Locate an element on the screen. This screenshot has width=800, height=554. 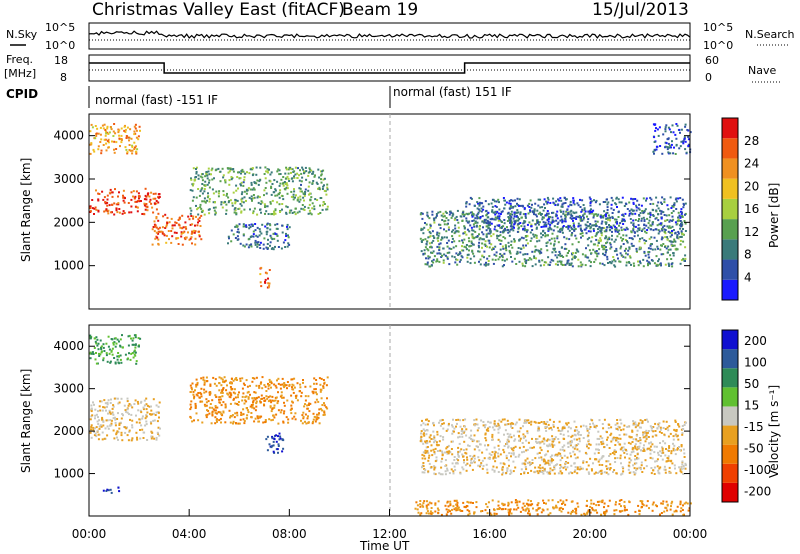
nave-label: Nave is located at coordinates (762, 70).